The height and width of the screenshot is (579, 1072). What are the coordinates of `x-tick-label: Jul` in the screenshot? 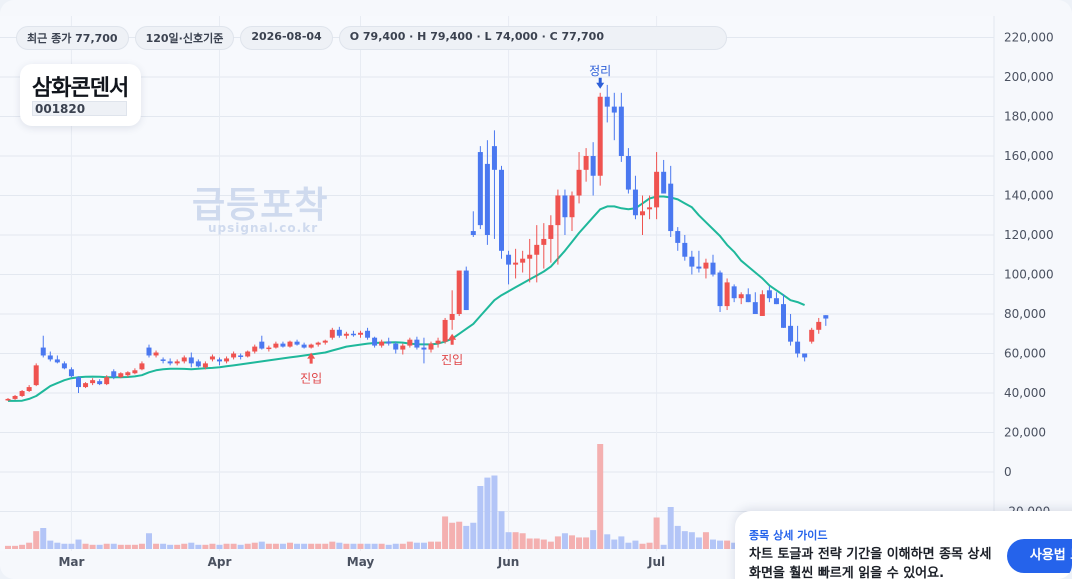 It's located at (656, 562).